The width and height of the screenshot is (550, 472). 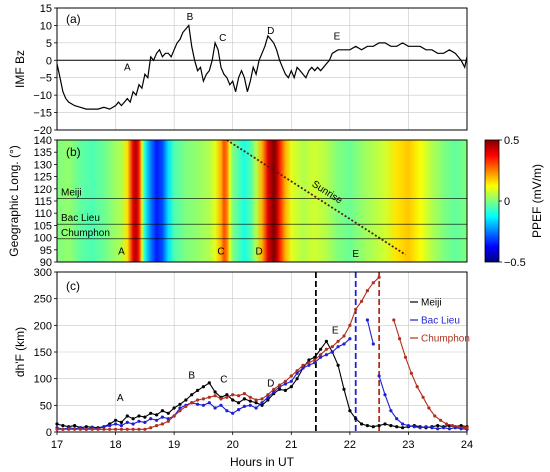 What do you see at coordinates (43, 190) in the screenshot?
I see `y-tick-label: 120` at bounding box center [43, 190].